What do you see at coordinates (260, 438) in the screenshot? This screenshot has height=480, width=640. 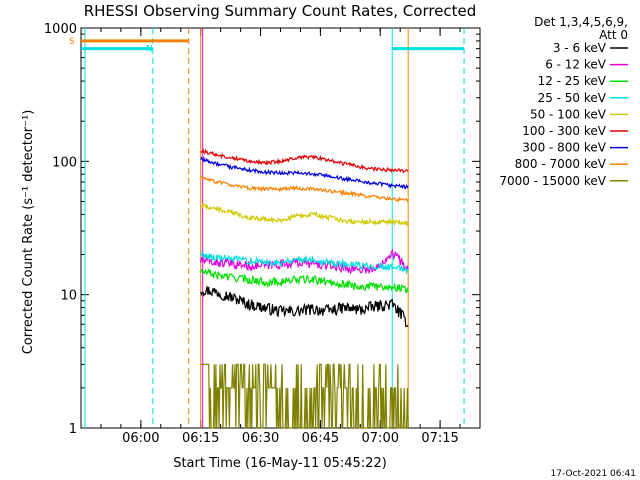 I see `x-tick-label: 06:30` at bounding box center [260, 438].